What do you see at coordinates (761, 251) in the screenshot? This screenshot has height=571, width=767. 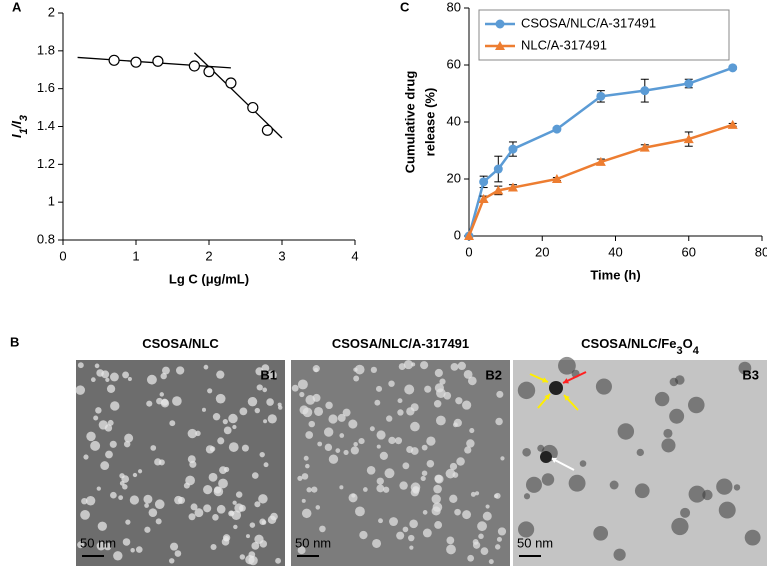 I see `x-tick-label: 80` at bounding box center [761, 251].